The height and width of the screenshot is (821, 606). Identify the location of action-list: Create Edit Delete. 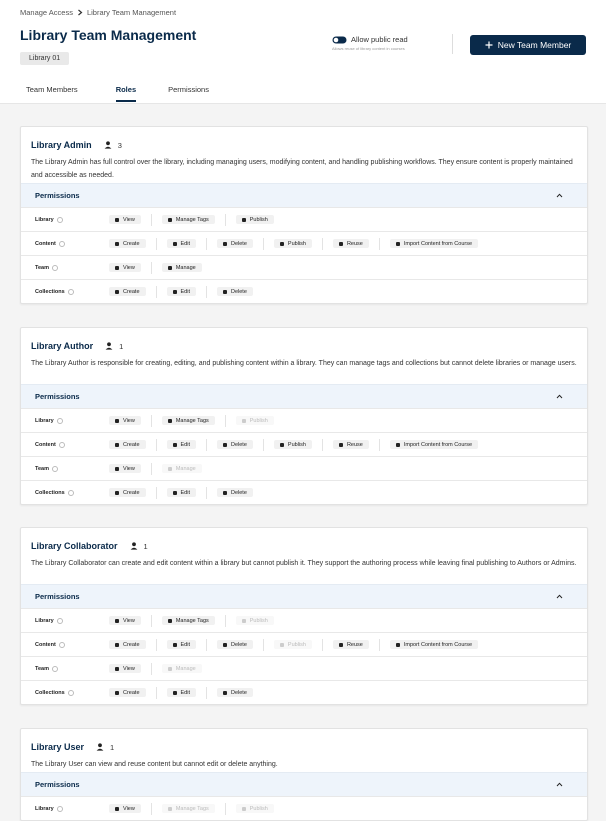
(181, 291).